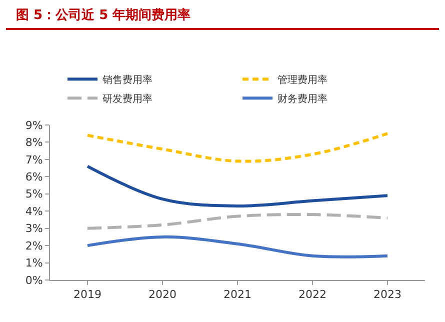  Describe the element at coordinates (312, 295) in the screenshot. I see `x-tick-label: 2022` at that location.